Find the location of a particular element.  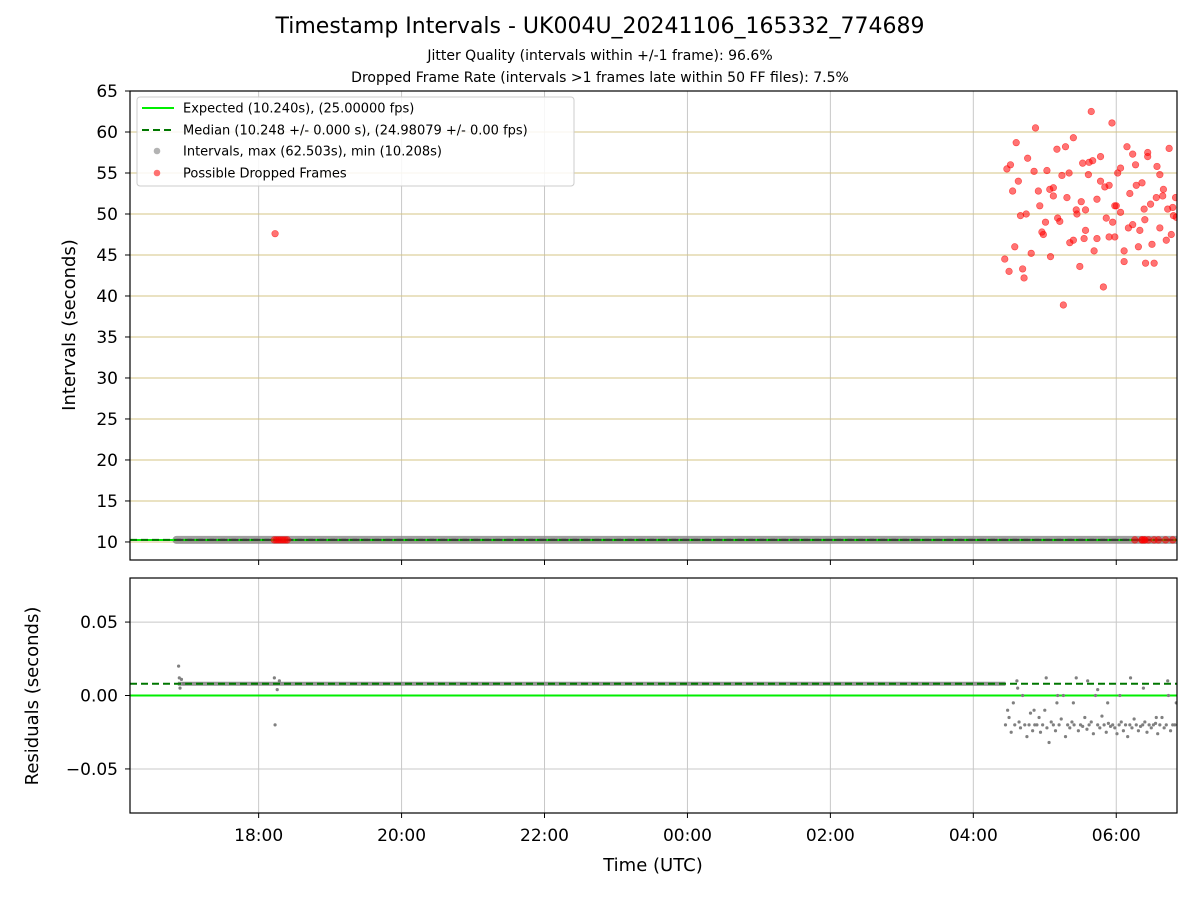

x-tick-label: 06:00 is located at coordinates (1116, 836).